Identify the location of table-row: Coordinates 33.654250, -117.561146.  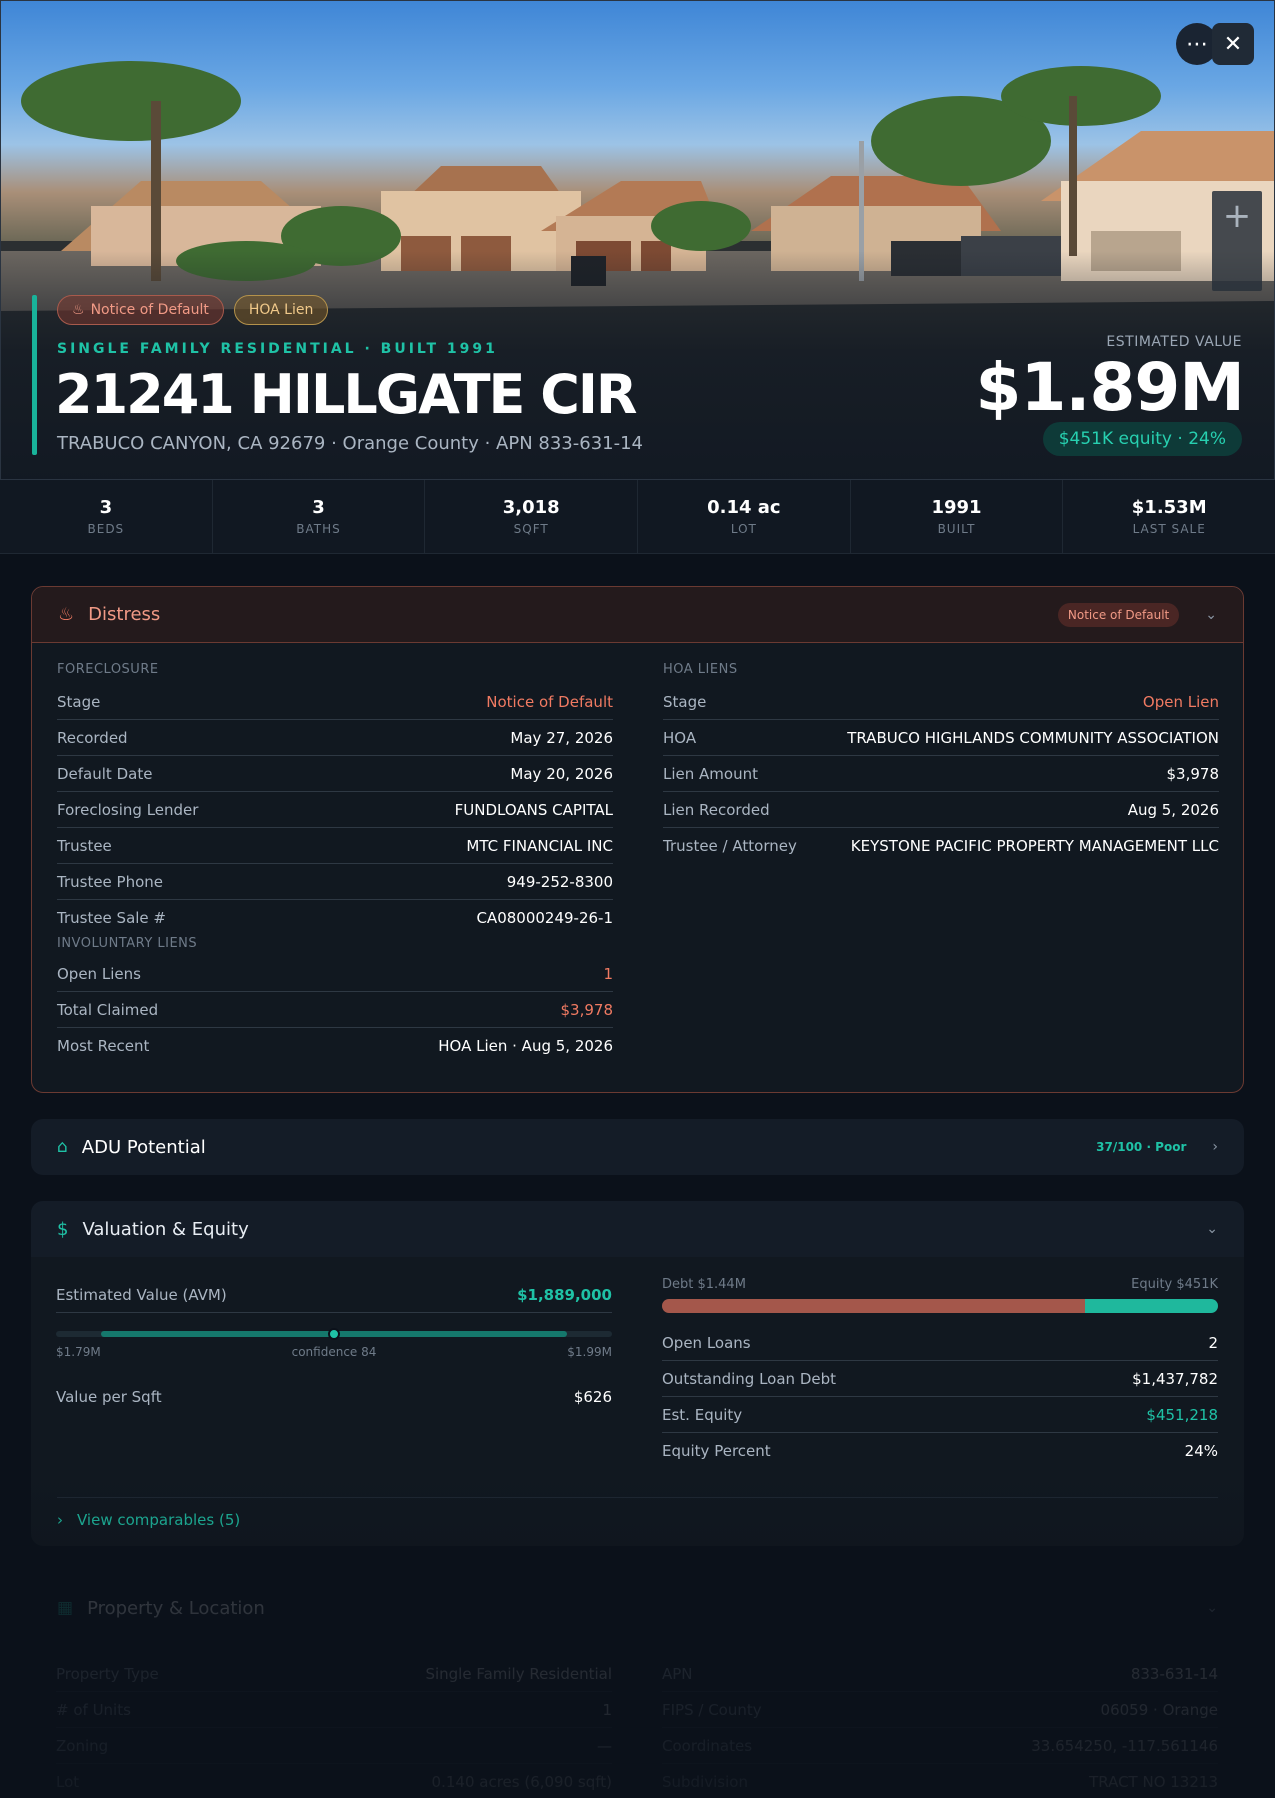
(940, 1746).